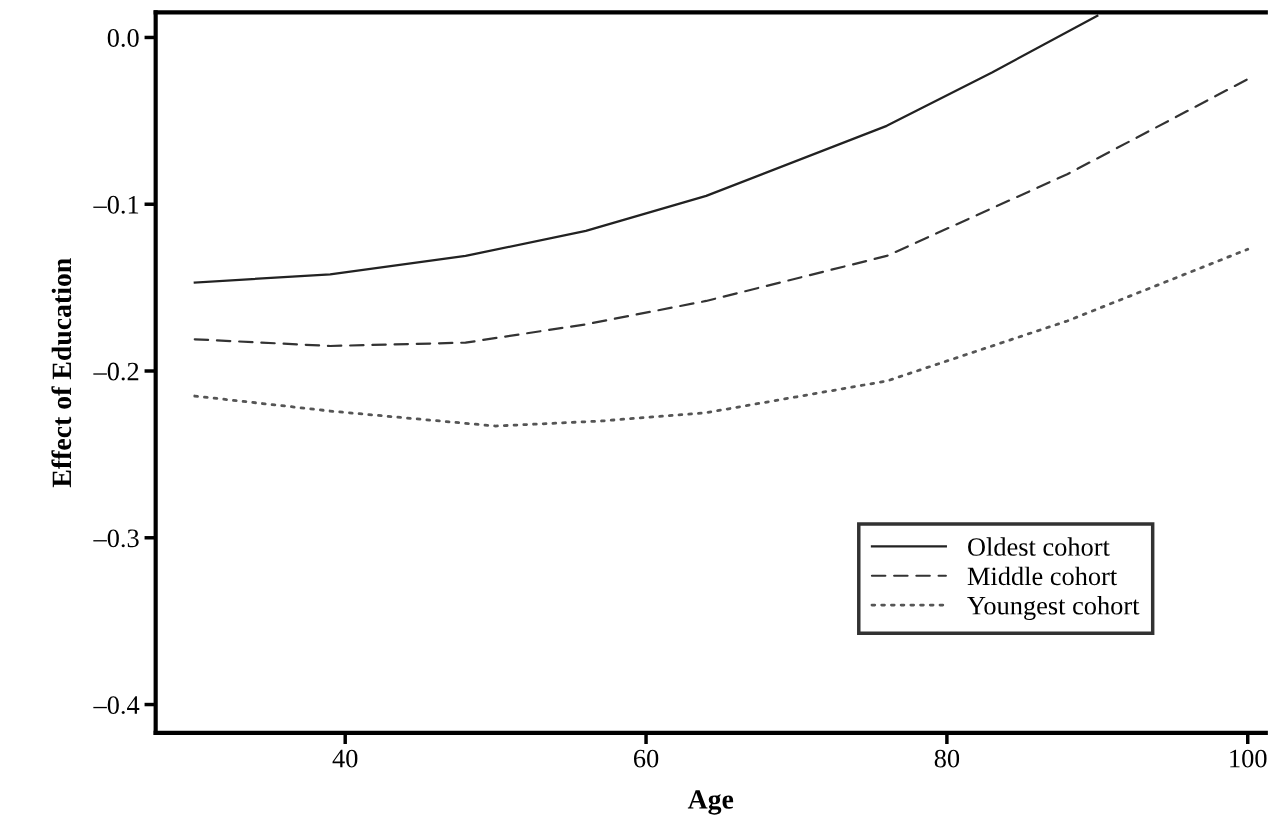 The height and width of the screenshot is (830, 1276). What do you see at coordinates (345, 758) in the screenshot?
I see `x-tick-label: 40` at bounding box center [345, 758].